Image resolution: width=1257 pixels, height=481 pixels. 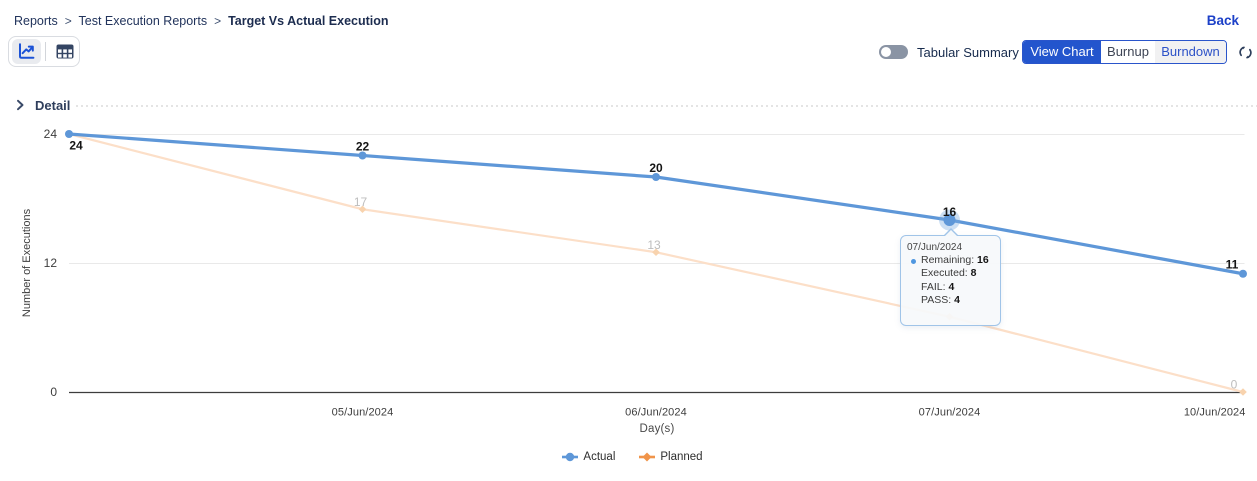 I want to click on back-link: Back, so click(x=1222, y=20).